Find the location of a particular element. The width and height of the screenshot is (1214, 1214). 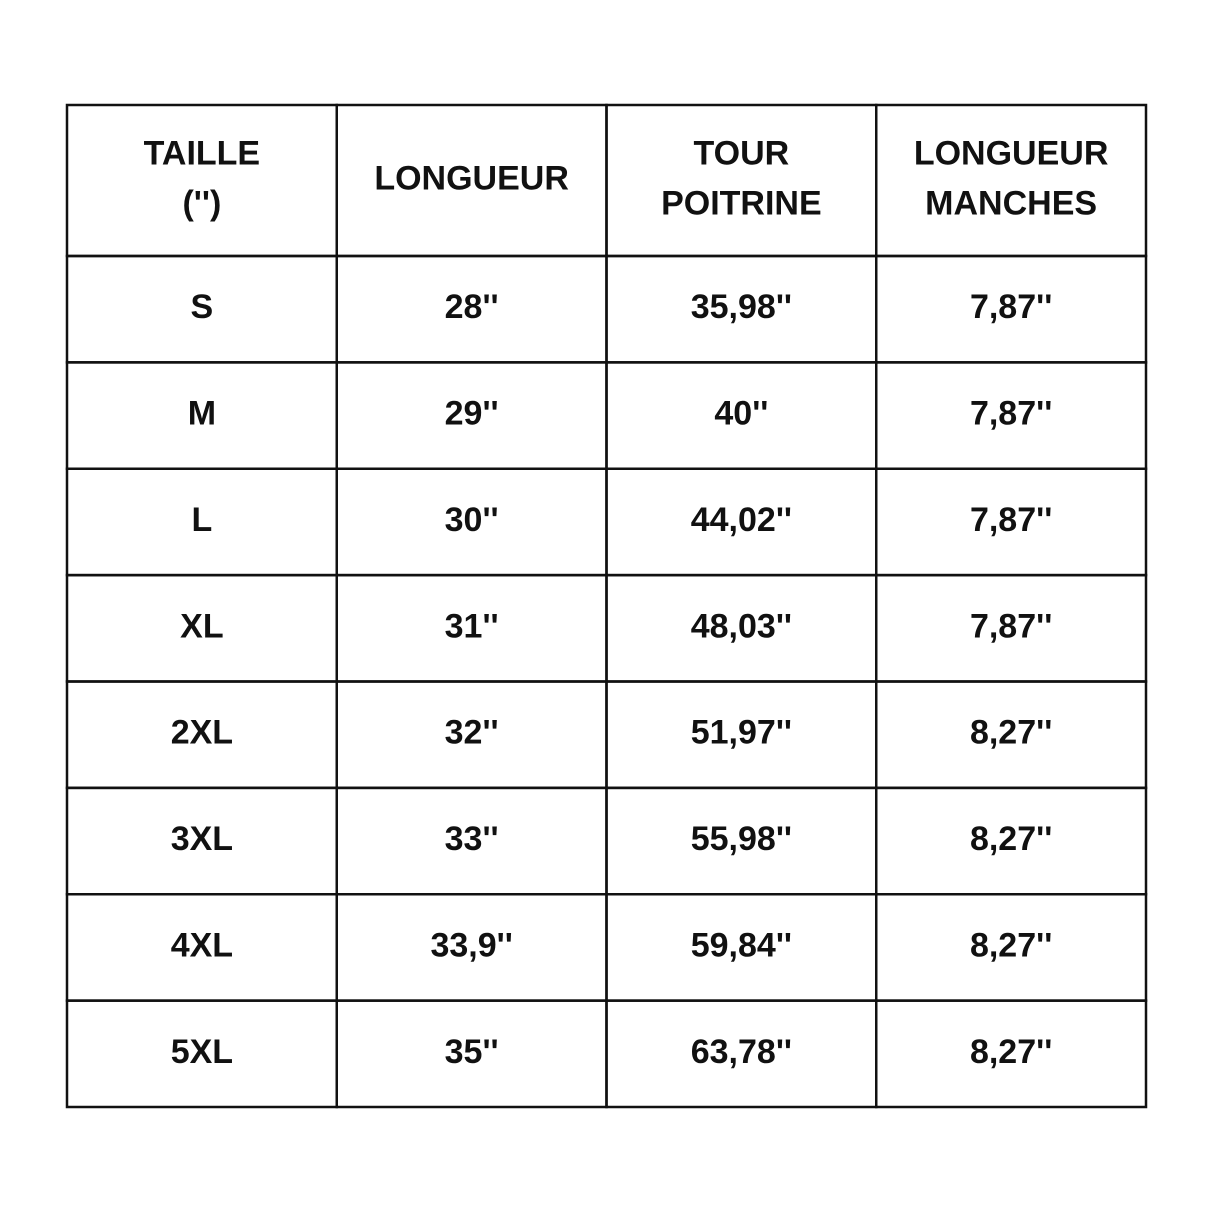

cell-text: 31'' is located at coordinates (472, 626).